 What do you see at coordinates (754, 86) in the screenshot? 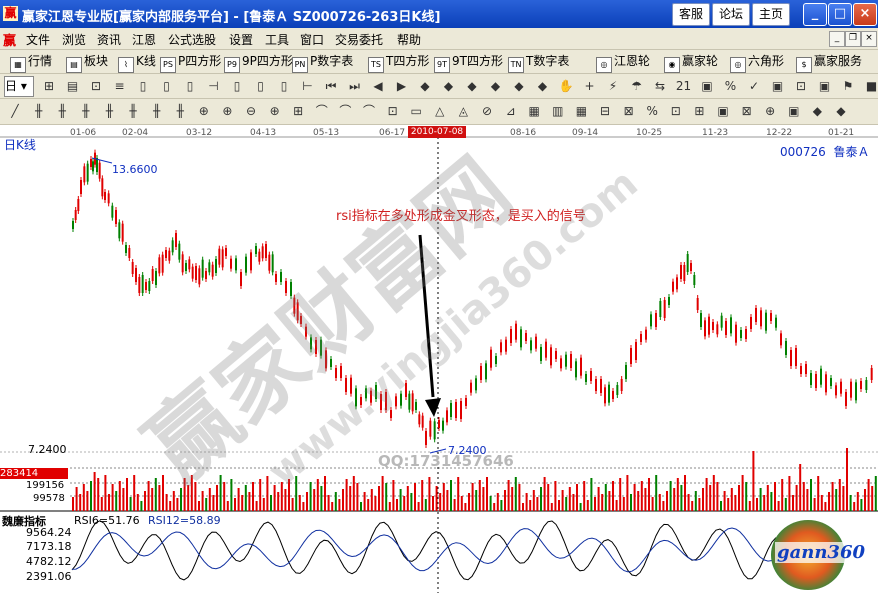
I see `chart-tool-icon: ✓` at bounding box center [754, 86].